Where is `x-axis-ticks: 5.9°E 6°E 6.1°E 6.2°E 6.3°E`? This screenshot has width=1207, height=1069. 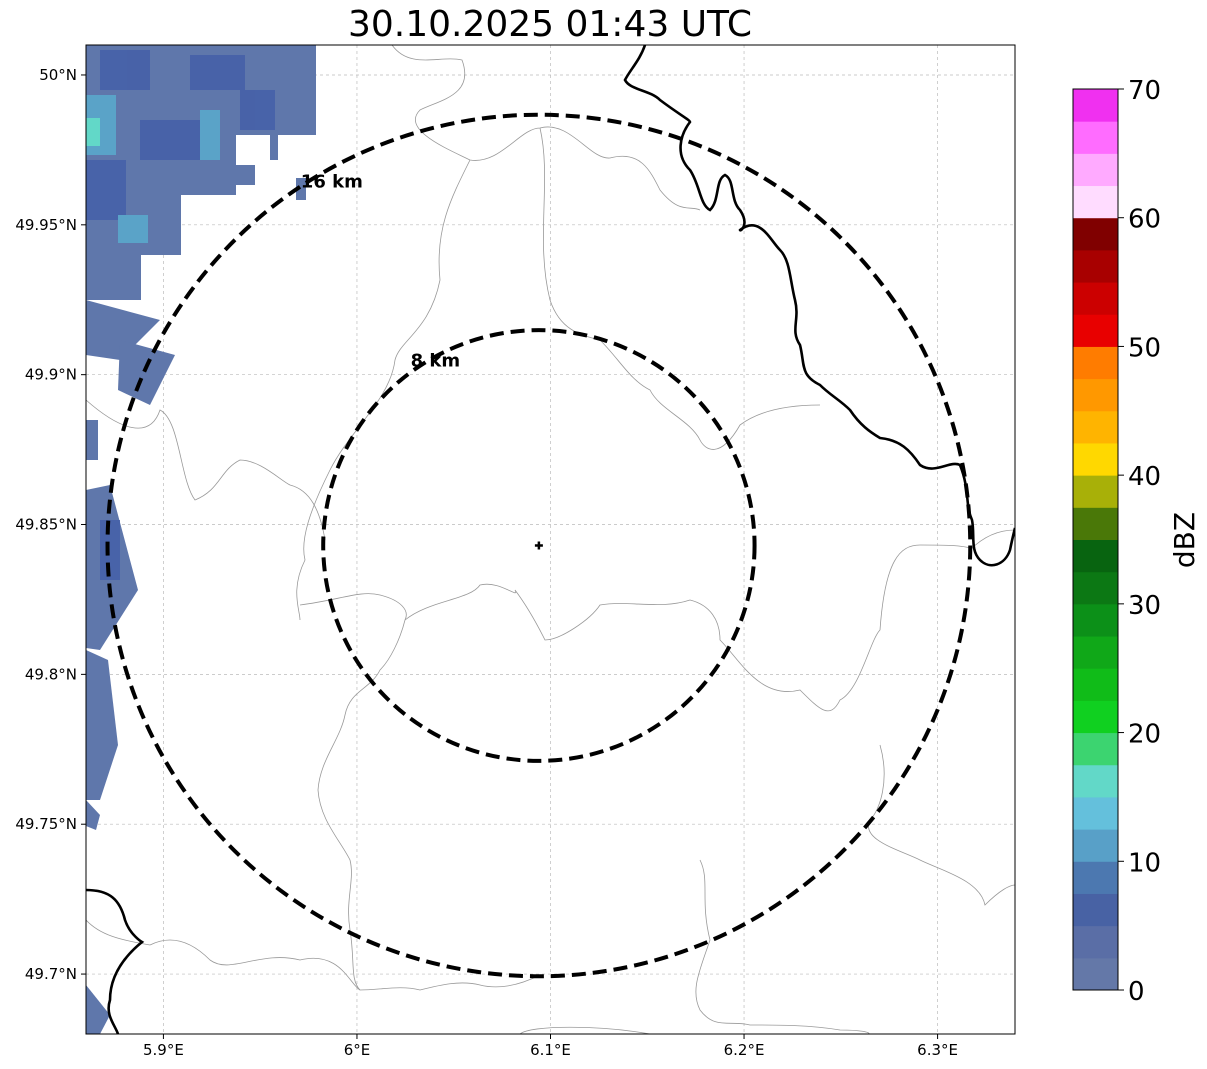
x-axis-ticks: 5.9°E 6°E 6.1°E 6.2°E 6.3°E is located at coordinates (550, 1046).